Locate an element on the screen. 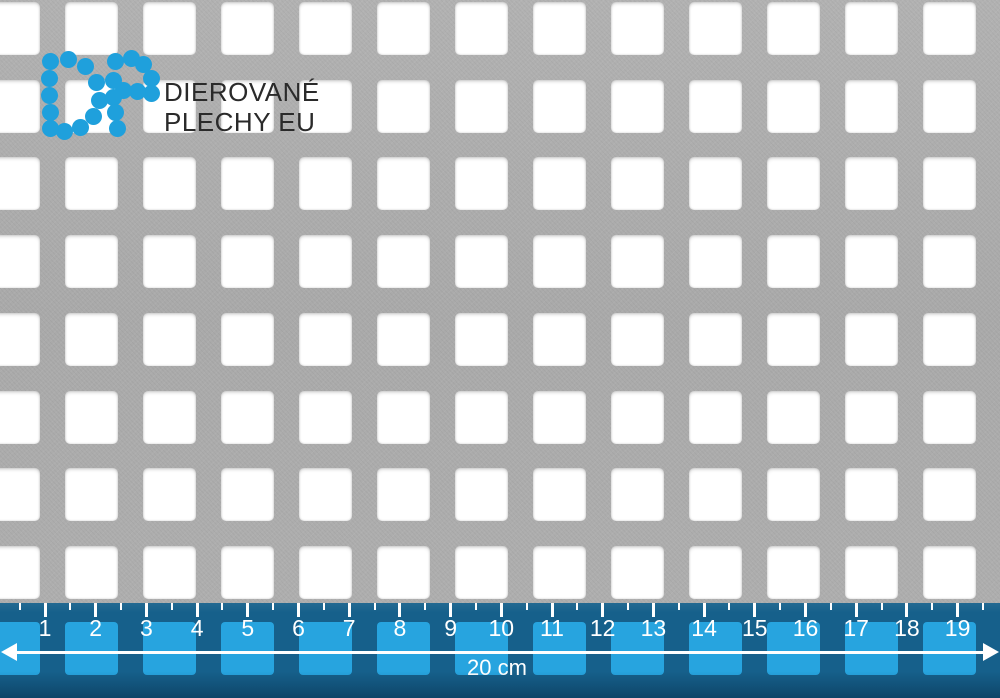 Image resolution: width=1000 pixels, height=698 pixels. ruler-number: 8 is located at coordinates (400, 628).